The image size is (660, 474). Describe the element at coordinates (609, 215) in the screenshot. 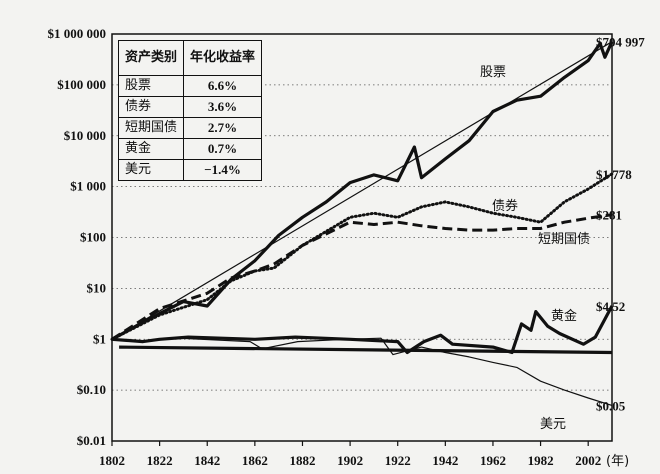

I see `series-end-value: $281` at that location.